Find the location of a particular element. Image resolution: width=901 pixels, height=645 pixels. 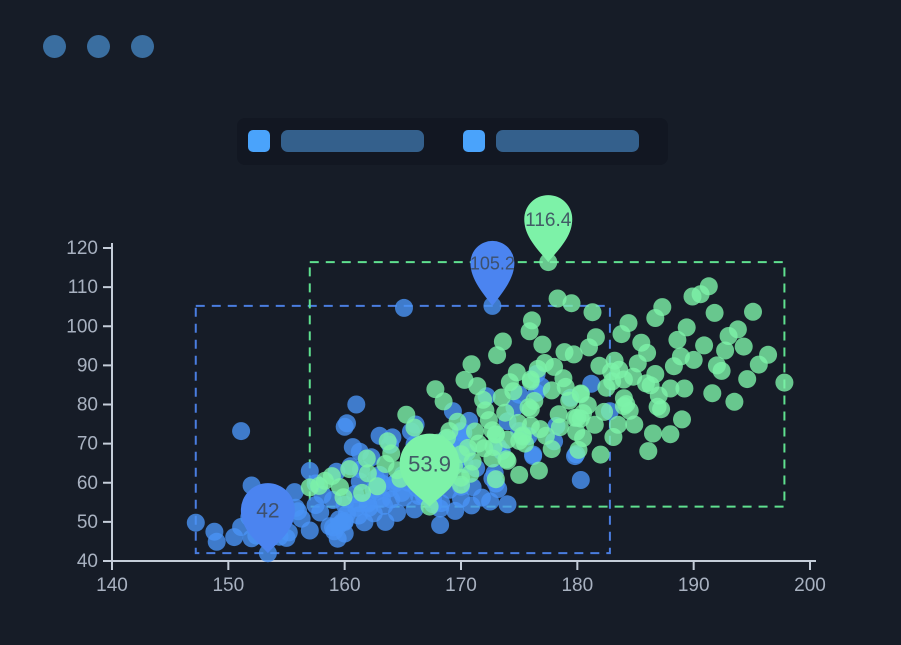

mark-point-pin-min-series-green is located at coordinates (429, 470).